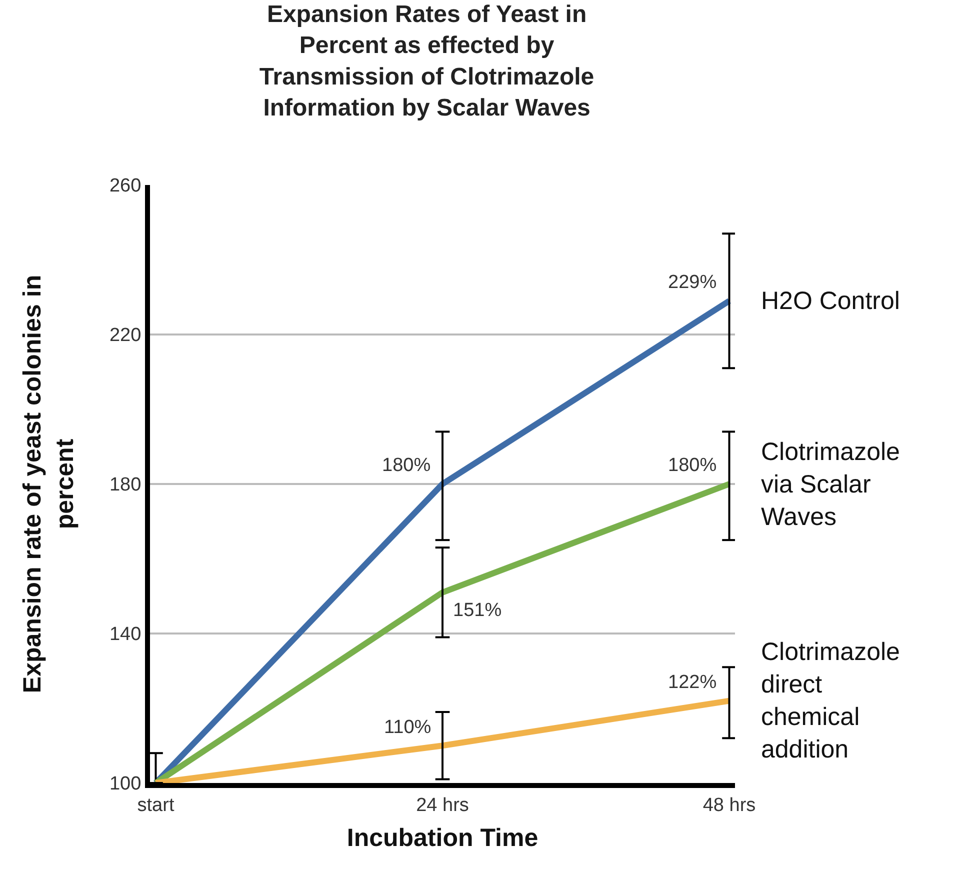 The height and width of the screenshot is (878, 970). Describe the element at coordinates (477, 610) in the screenshot. I see `data-label: 151%` at that location.